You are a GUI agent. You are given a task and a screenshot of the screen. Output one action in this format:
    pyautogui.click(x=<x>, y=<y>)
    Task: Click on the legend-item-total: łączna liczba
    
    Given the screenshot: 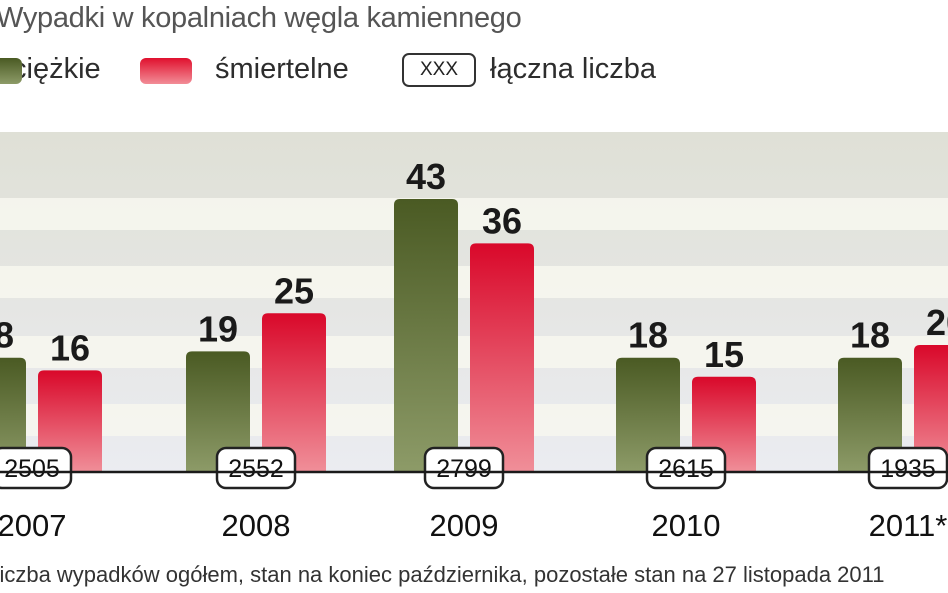 What is the action you would take?
    pyautogui.click(x=573, y=70)
    